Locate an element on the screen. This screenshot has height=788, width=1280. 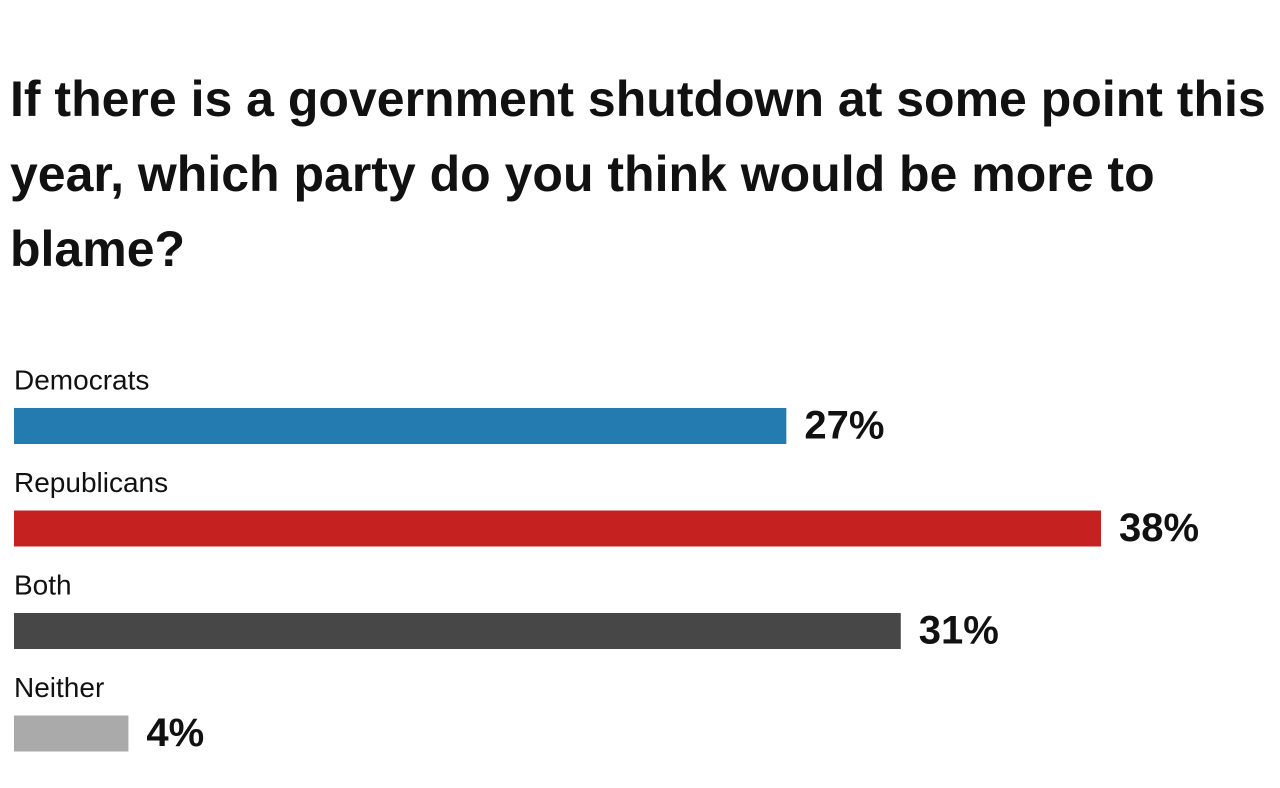
value-label: 4% is located at coordinates (175, 733).